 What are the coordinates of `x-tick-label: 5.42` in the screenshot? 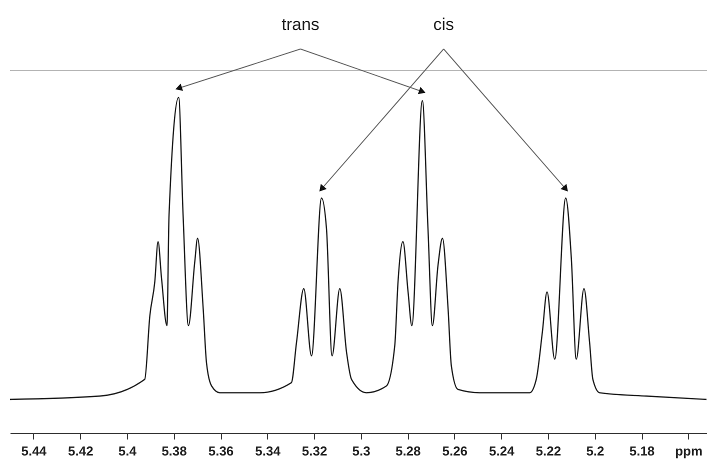 It's located at (81, 451).